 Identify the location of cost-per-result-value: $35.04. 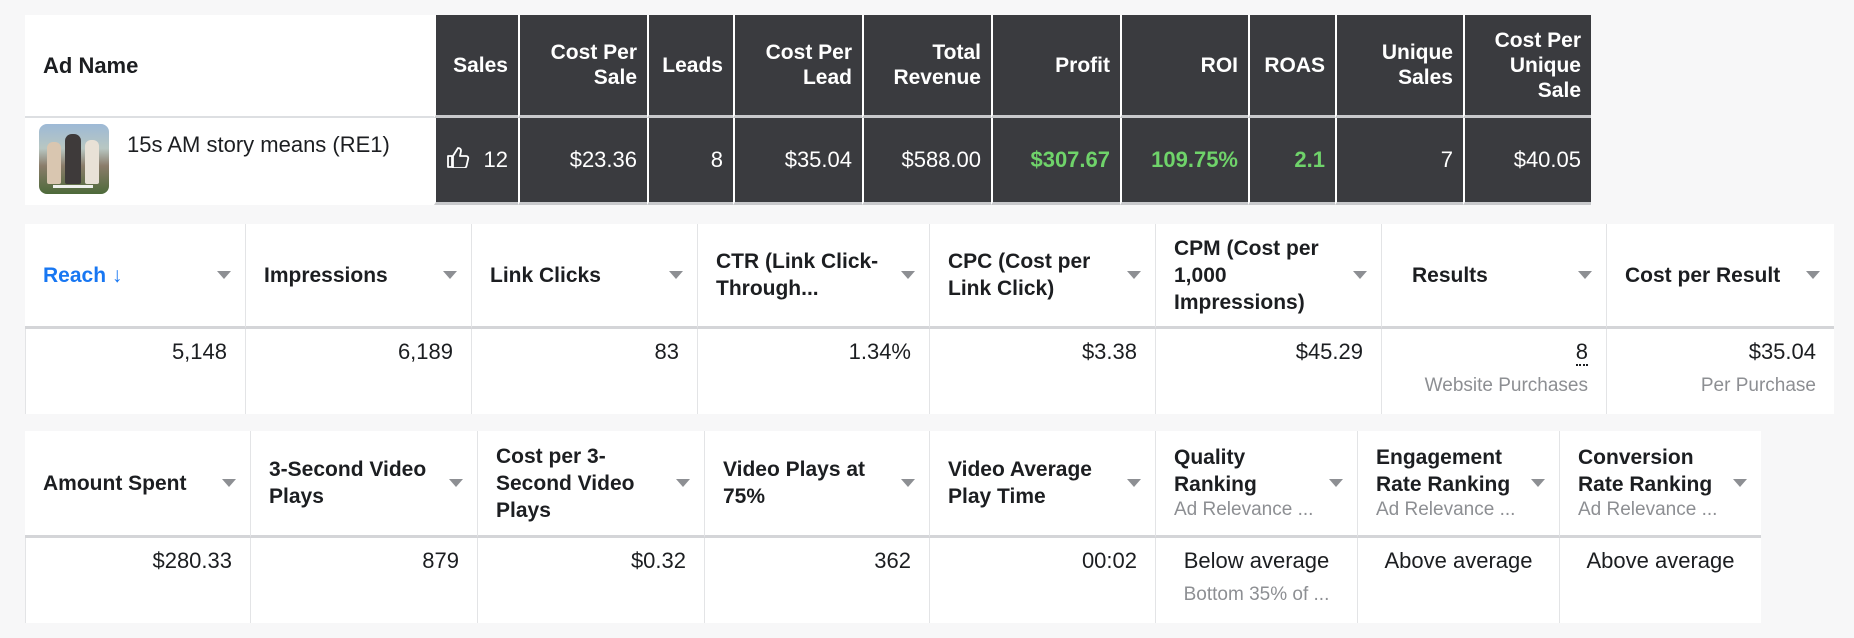
(1782, 351).